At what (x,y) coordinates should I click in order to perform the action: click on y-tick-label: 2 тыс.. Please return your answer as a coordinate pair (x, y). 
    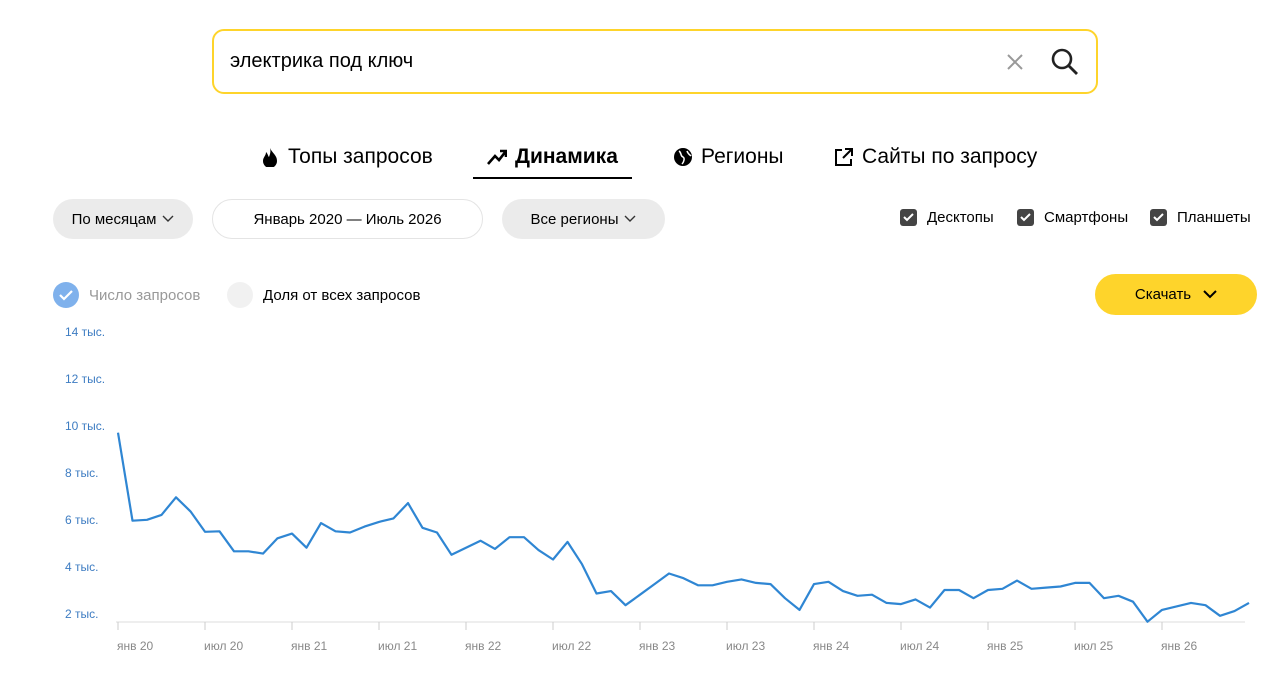
    Looking at the image, I should click on (81, 614).